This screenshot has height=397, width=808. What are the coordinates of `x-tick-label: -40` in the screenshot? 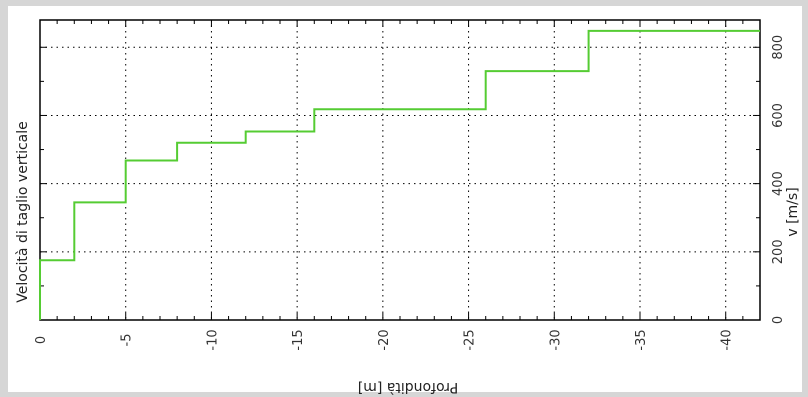 It's located at (727, 339).